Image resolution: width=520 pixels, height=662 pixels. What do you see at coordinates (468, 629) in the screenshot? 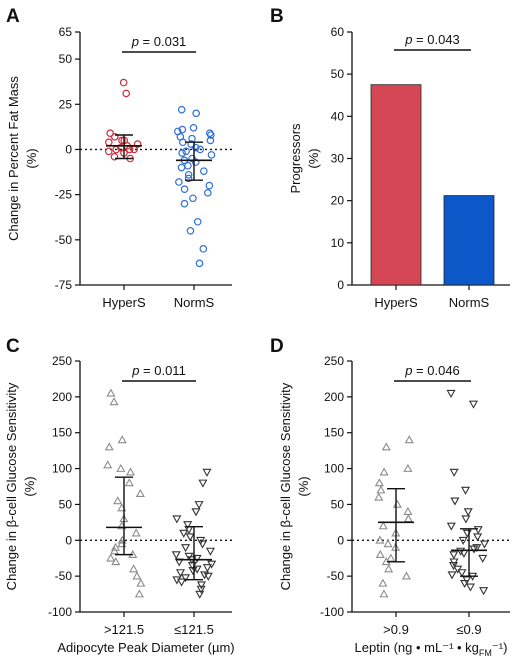
I see `category-label: ≤0.9` at bounding box center [468, 629].